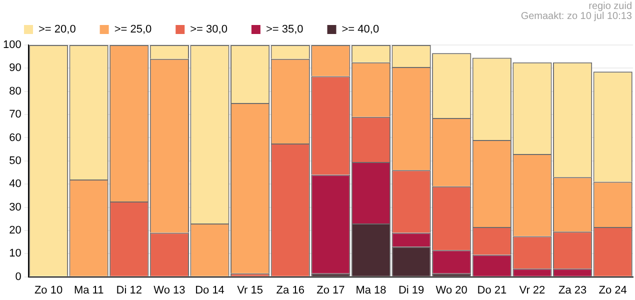 This screenshot has width=635, height=300. I want to click on y-tick-label: 50, so click(15, 160).